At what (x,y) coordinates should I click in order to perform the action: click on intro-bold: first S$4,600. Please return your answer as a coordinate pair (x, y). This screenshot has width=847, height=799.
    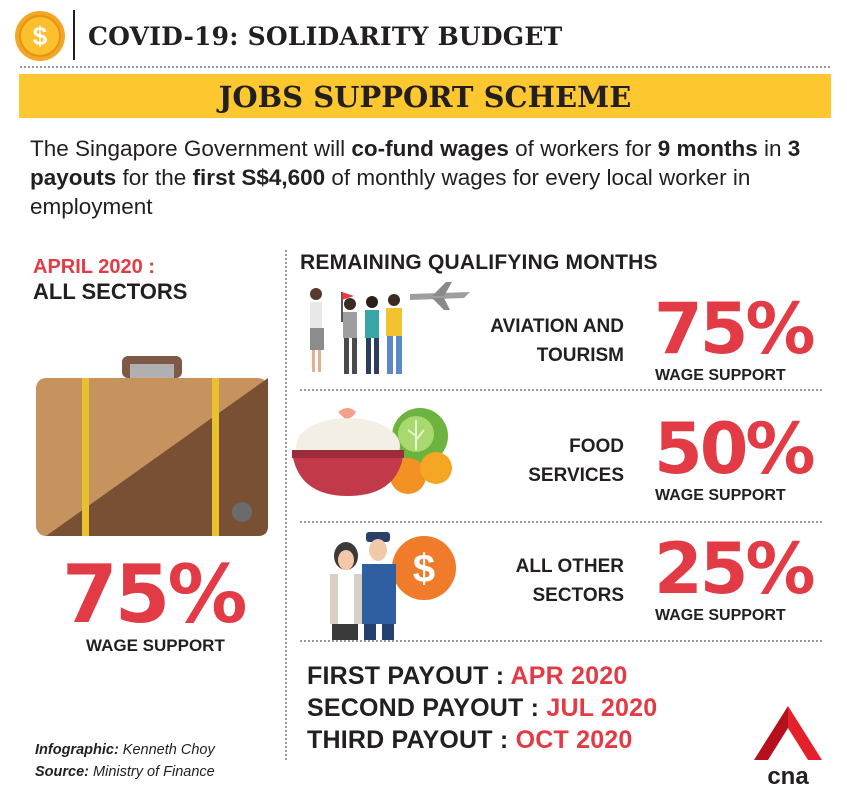
    Looking at the image, I should click on (259, 177).